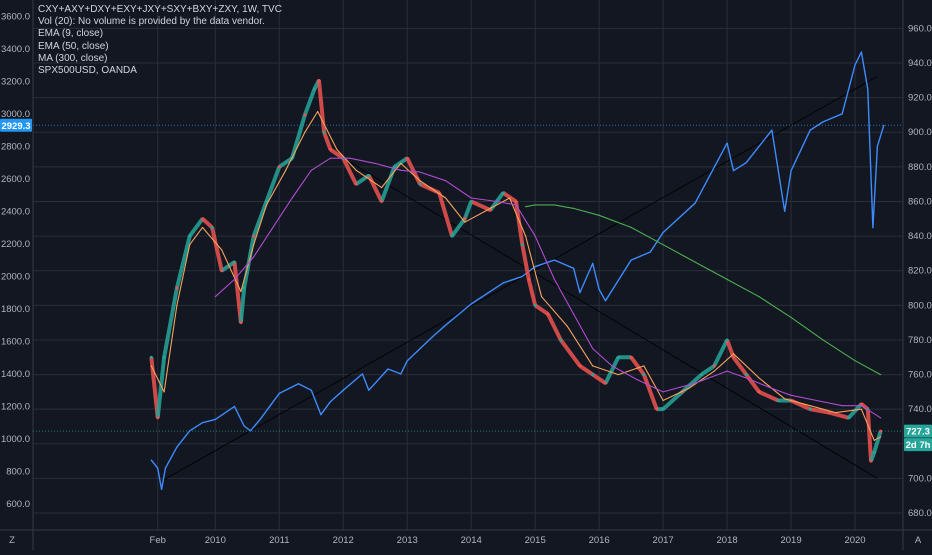 Image resolution: width=932 pixels, height=555 pixels. I want to click on legend-ma300: MA (300, close), so click(73, 58).